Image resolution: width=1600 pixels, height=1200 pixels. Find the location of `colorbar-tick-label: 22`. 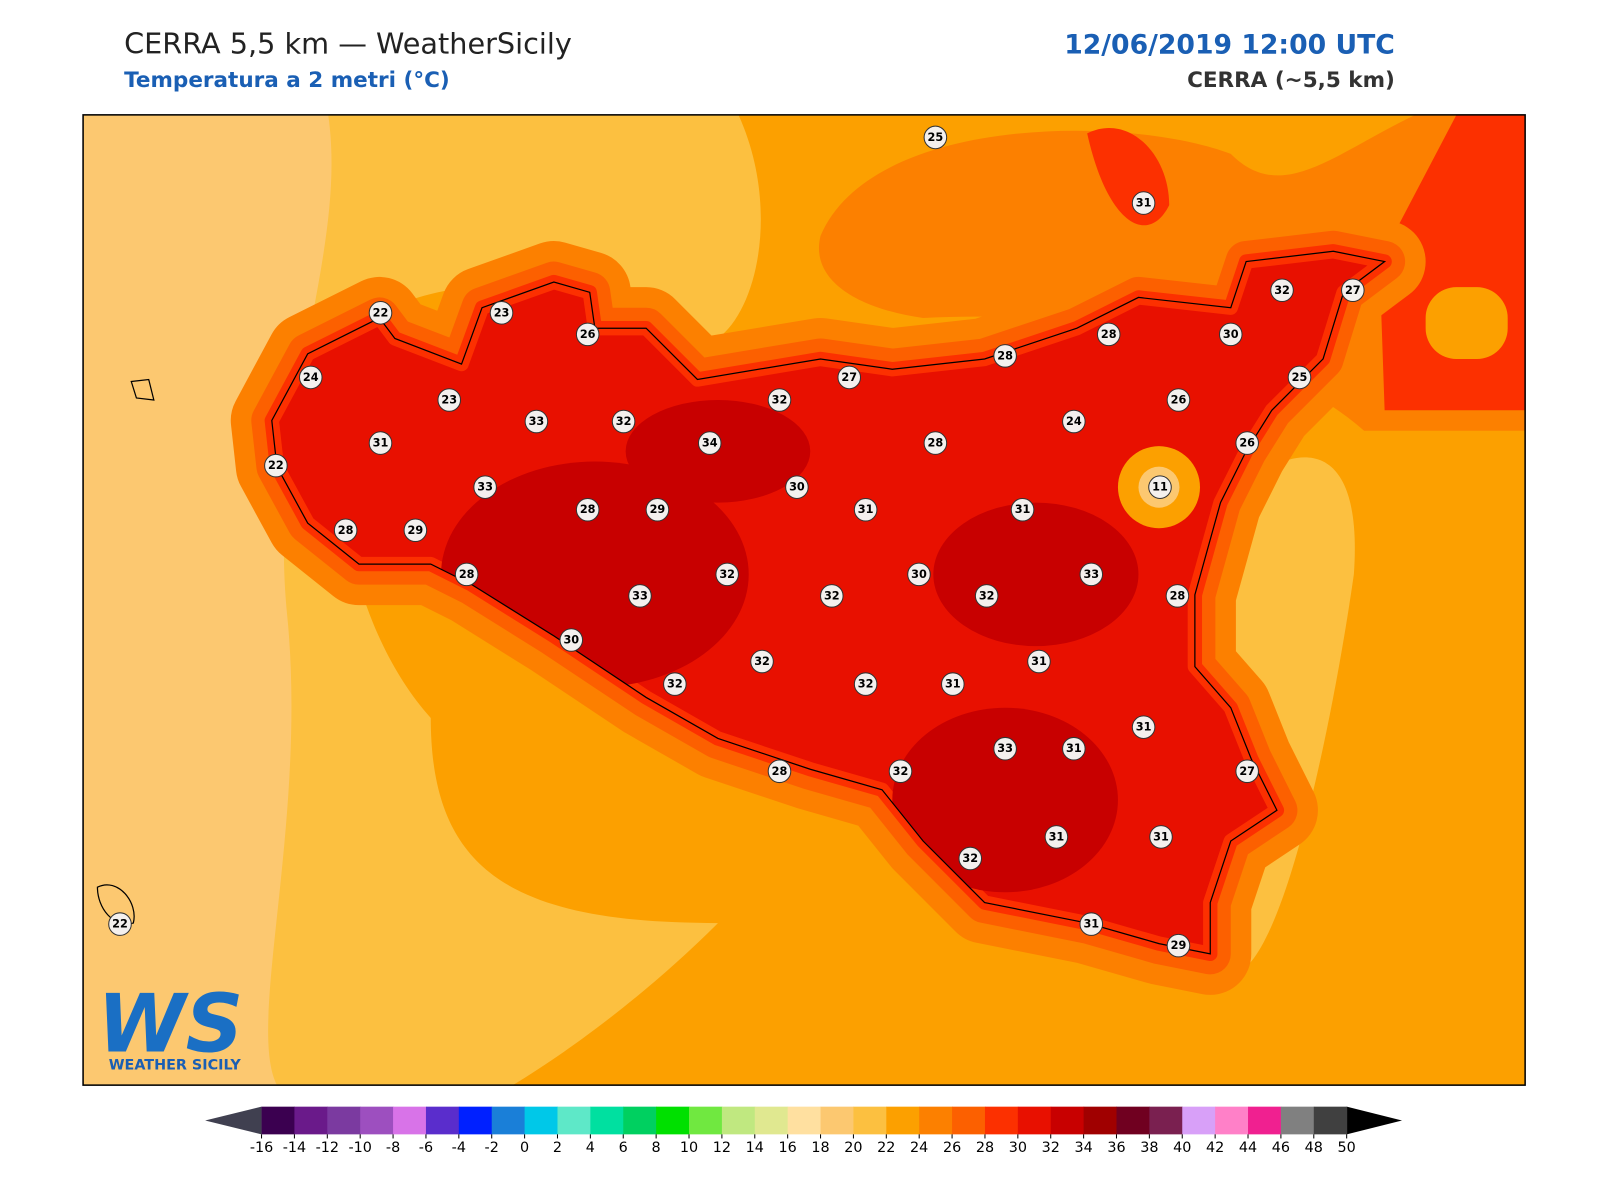

colorbar-tick-label: 22 is located at coordinates (886, 1148).